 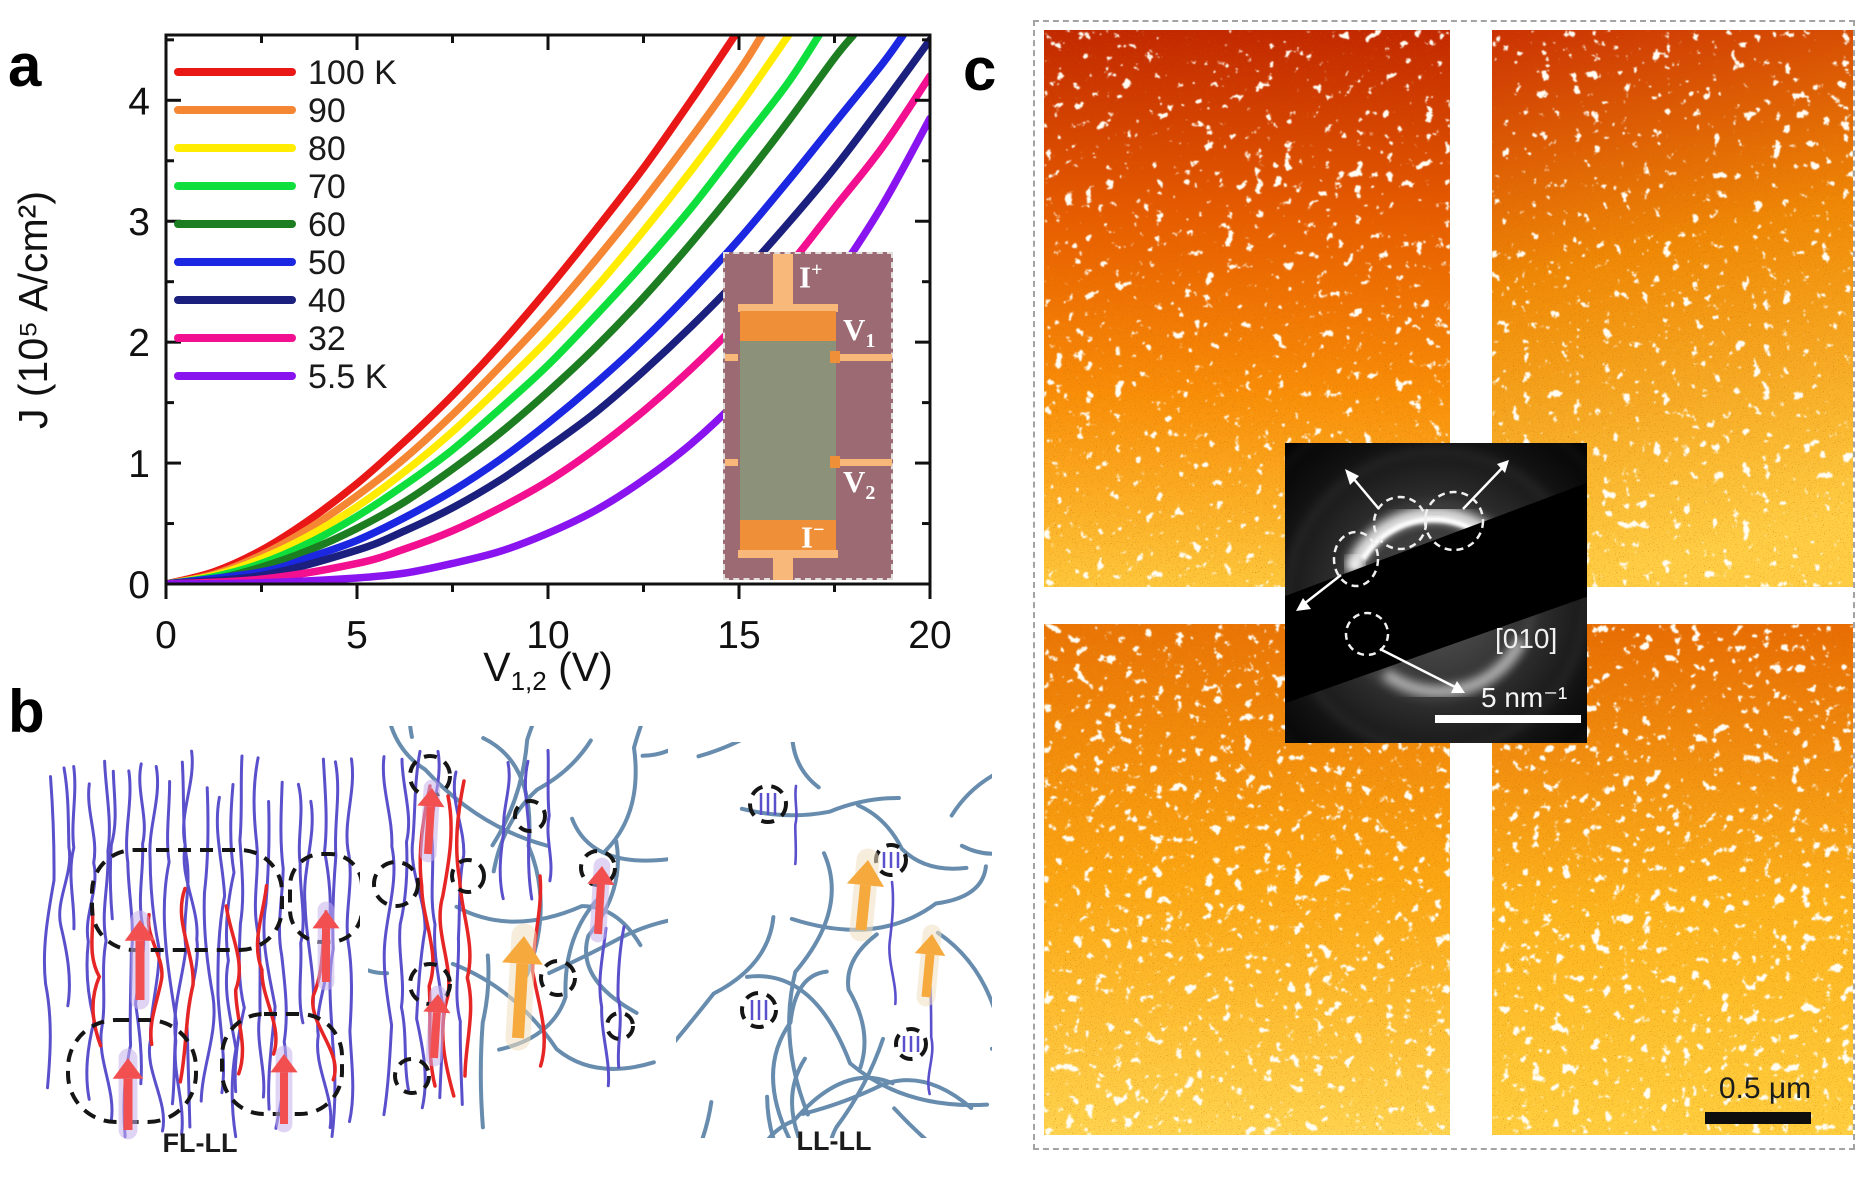 I want to click on amorphous-chains, so click(x=834, y=940).